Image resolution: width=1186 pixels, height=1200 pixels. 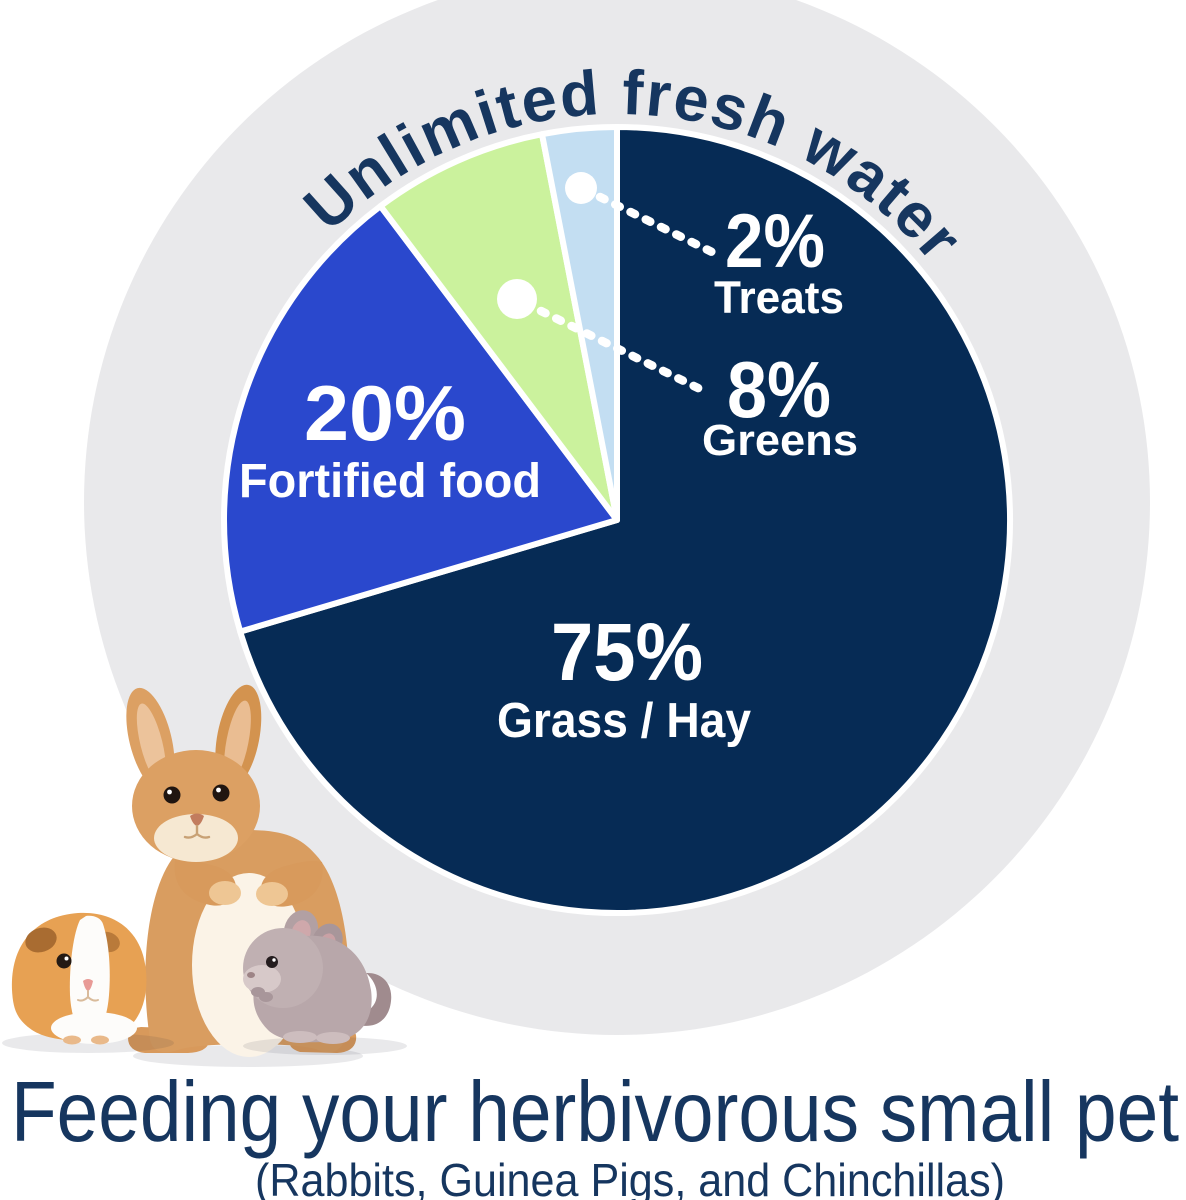 What do you see at coordinates (325, 1046) in the screenshot?
I see `chinchilla-shadow` at bounding box center [325, 1046].